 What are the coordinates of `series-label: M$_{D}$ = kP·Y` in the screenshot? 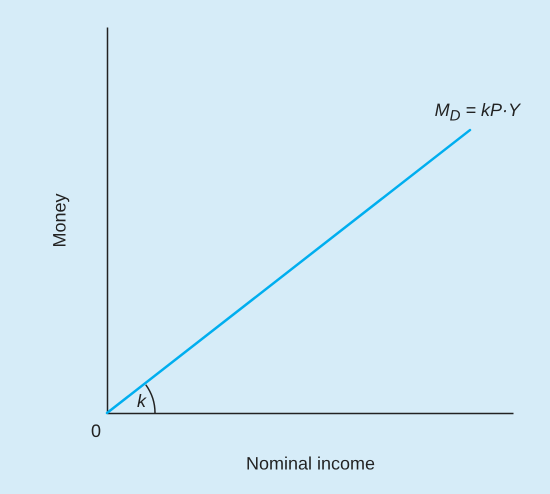 It's located at (477, 112).